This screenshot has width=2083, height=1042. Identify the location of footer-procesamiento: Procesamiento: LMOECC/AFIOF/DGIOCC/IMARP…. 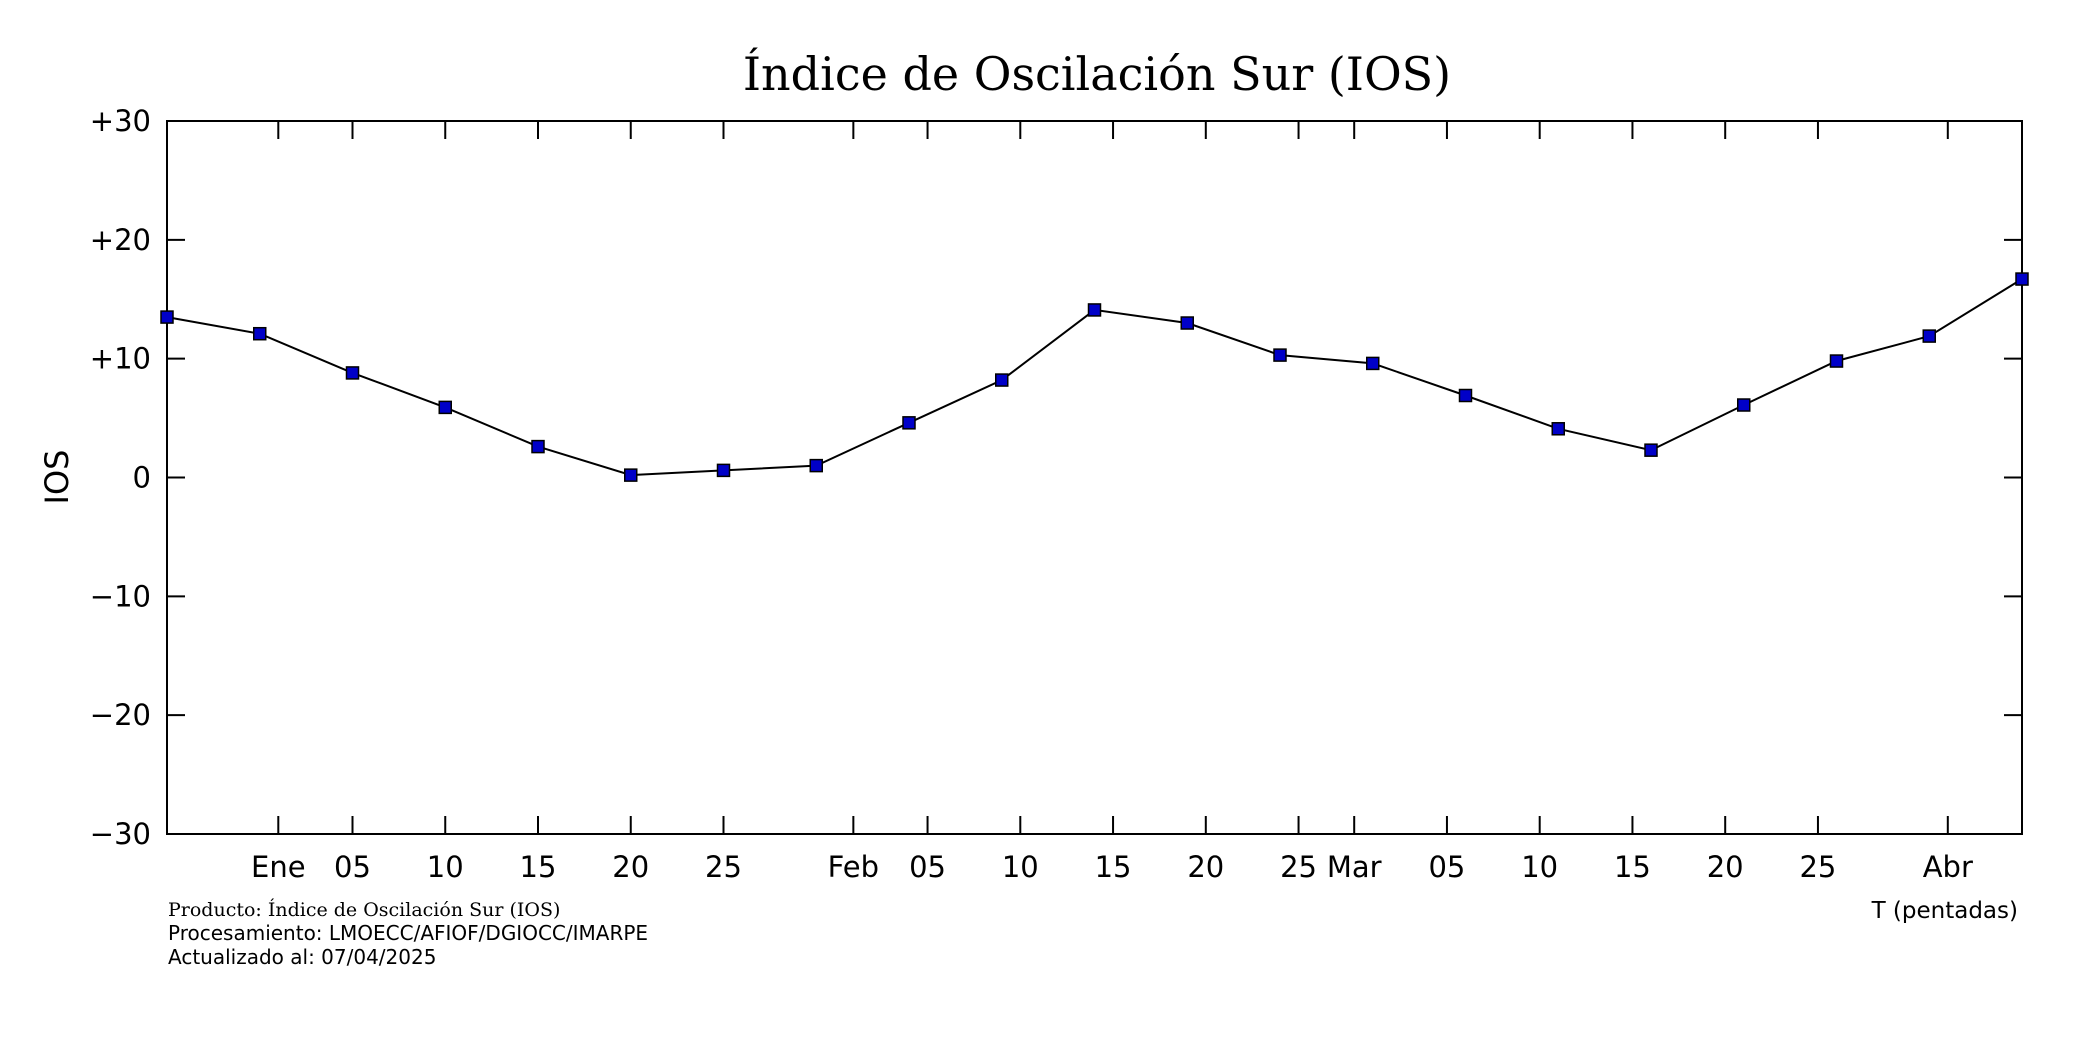
(408, 933).